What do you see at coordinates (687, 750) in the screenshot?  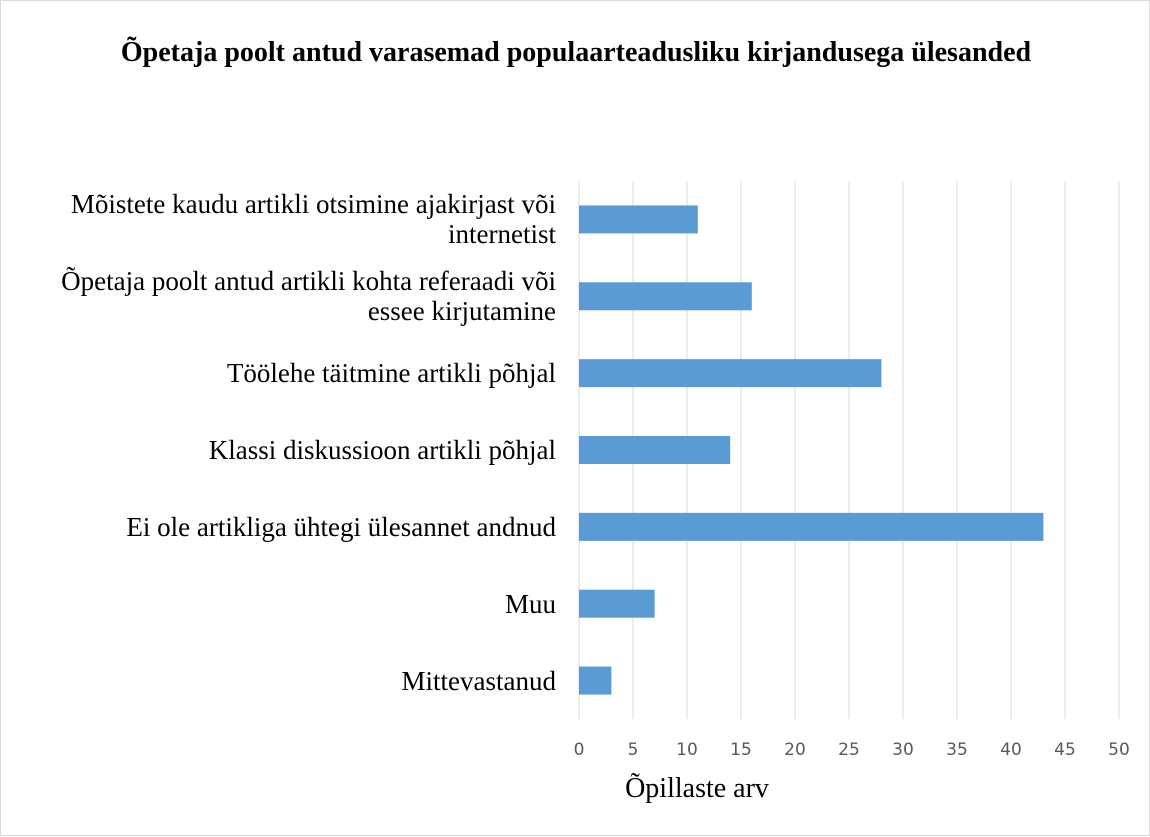 I see `x-tick-label: 10` at bounding box center [687, 750].